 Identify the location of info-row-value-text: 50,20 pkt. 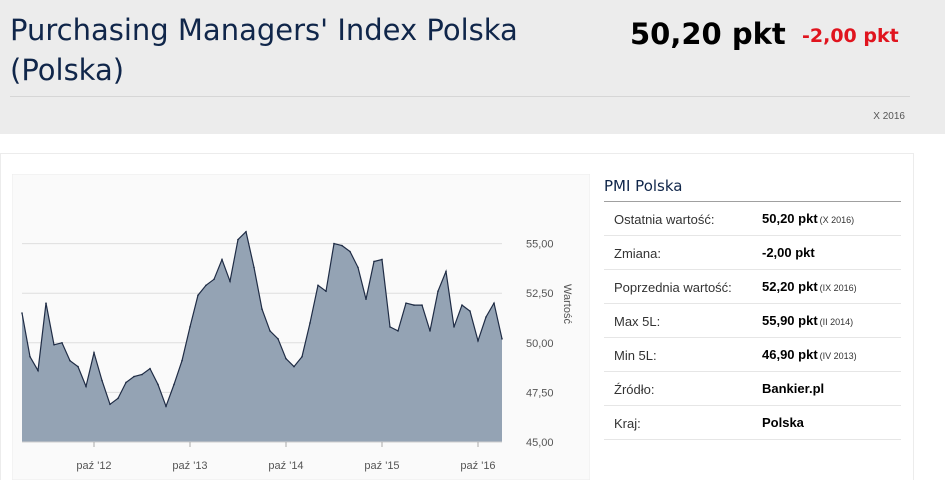
(790, 218).